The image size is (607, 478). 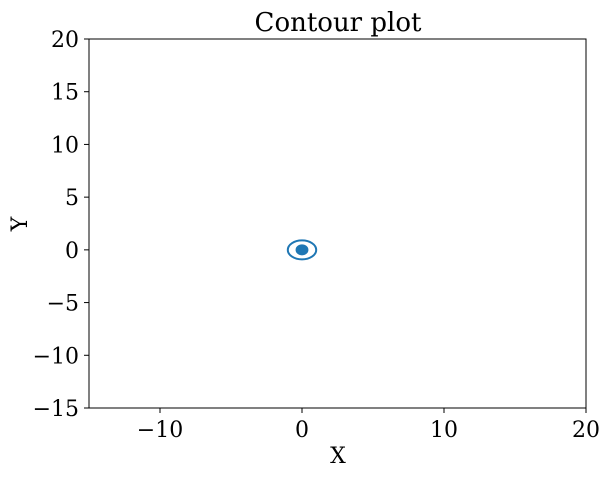 What do you see at coordinates (338, 456) in the screenshot?
I see `x-axis-label: X` at bounding box center [338, 456].